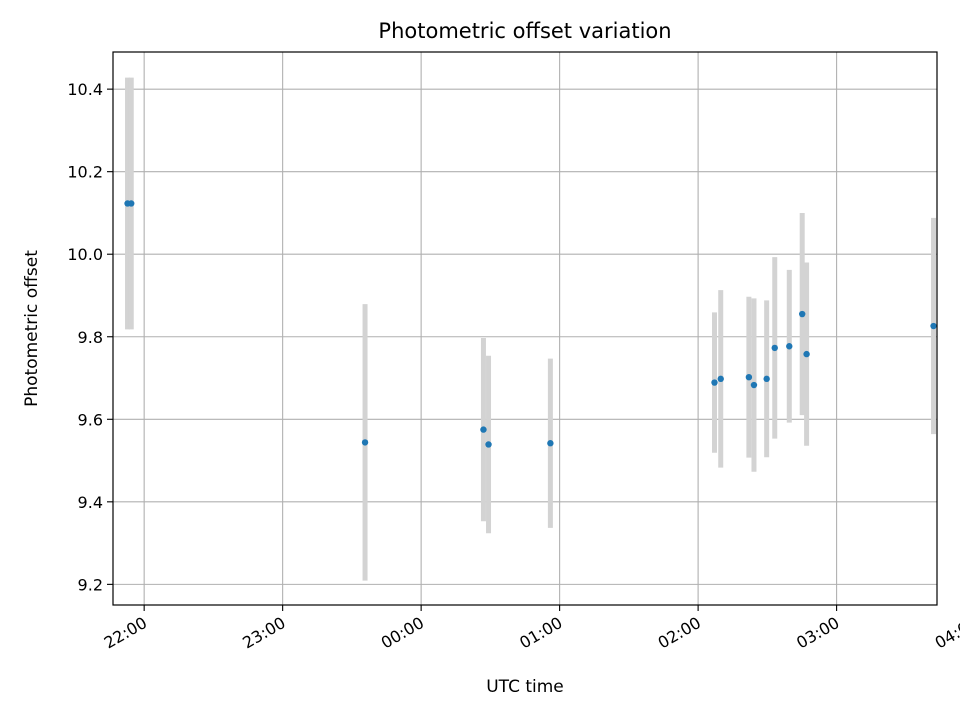 This screenshot has height=720, width=960. I want to click on x-tick-label: 04:00, so click(946, 633).